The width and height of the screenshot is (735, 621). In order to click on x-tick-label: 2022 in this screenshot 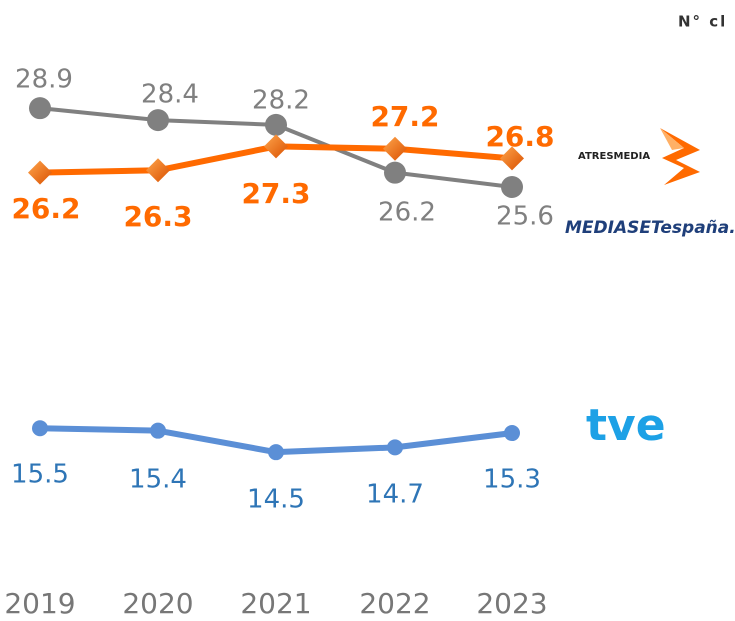, I will do `click(394, 603)`.